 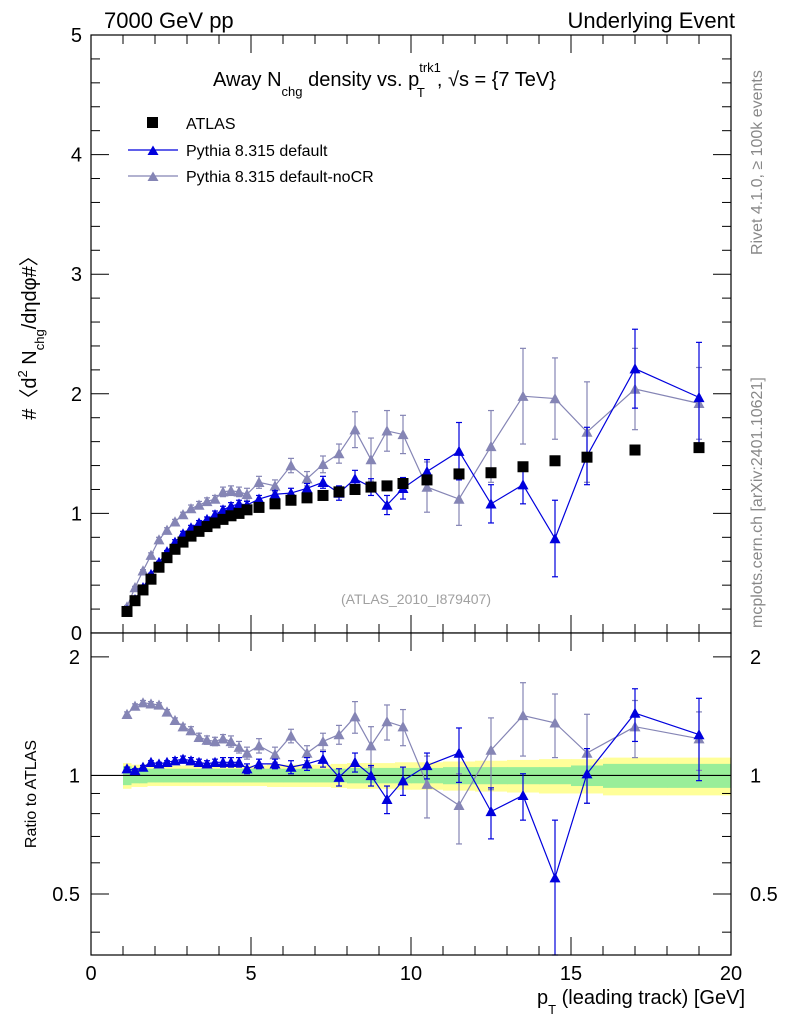 I want to click on legend-default-label: Pythia 8.315 default, so click(x=257, y=151).